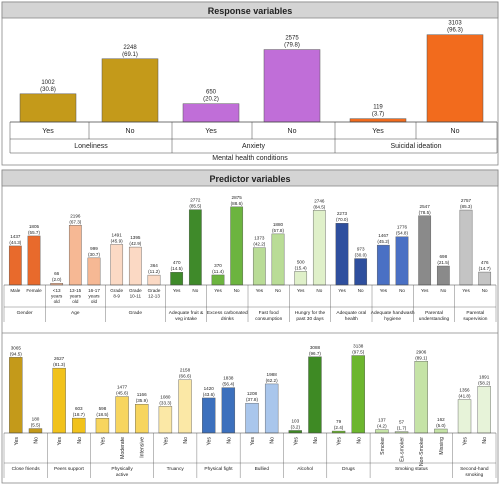  What do you see at coordinates (16, 395) in the screenshot?
I see `bar-close-friends-yes` at bounding box center [16, 395].